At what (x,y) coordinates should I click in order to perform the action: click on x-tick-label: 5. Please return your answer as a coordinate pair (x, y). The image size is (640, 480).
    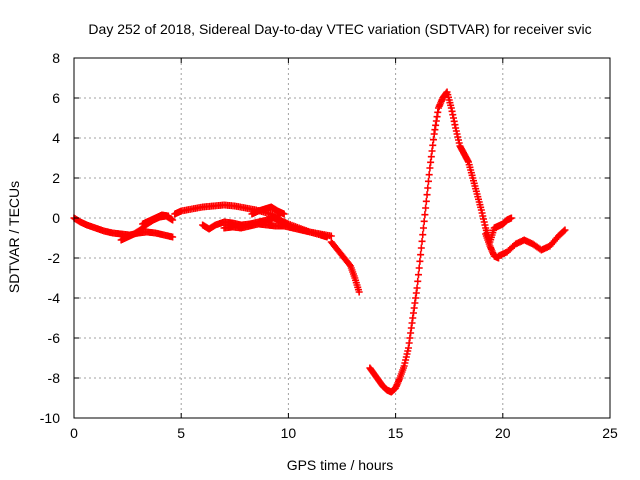
    Looking at the image, I should click on (181, 433).